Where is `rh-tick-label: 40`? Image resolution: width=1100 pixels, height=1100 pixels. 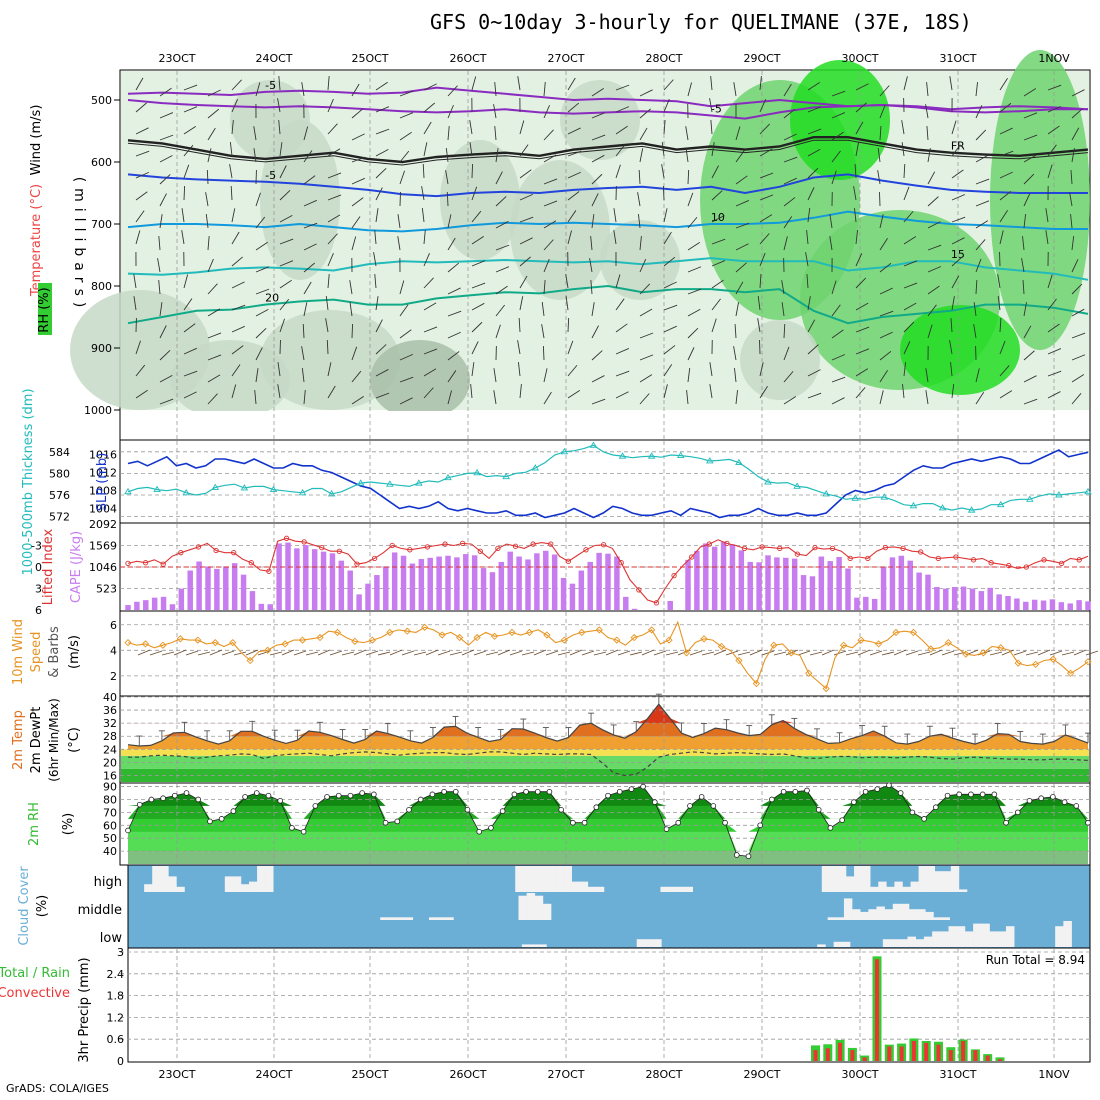 rh-tick-label: 40 is located at coordinates (110, 851).